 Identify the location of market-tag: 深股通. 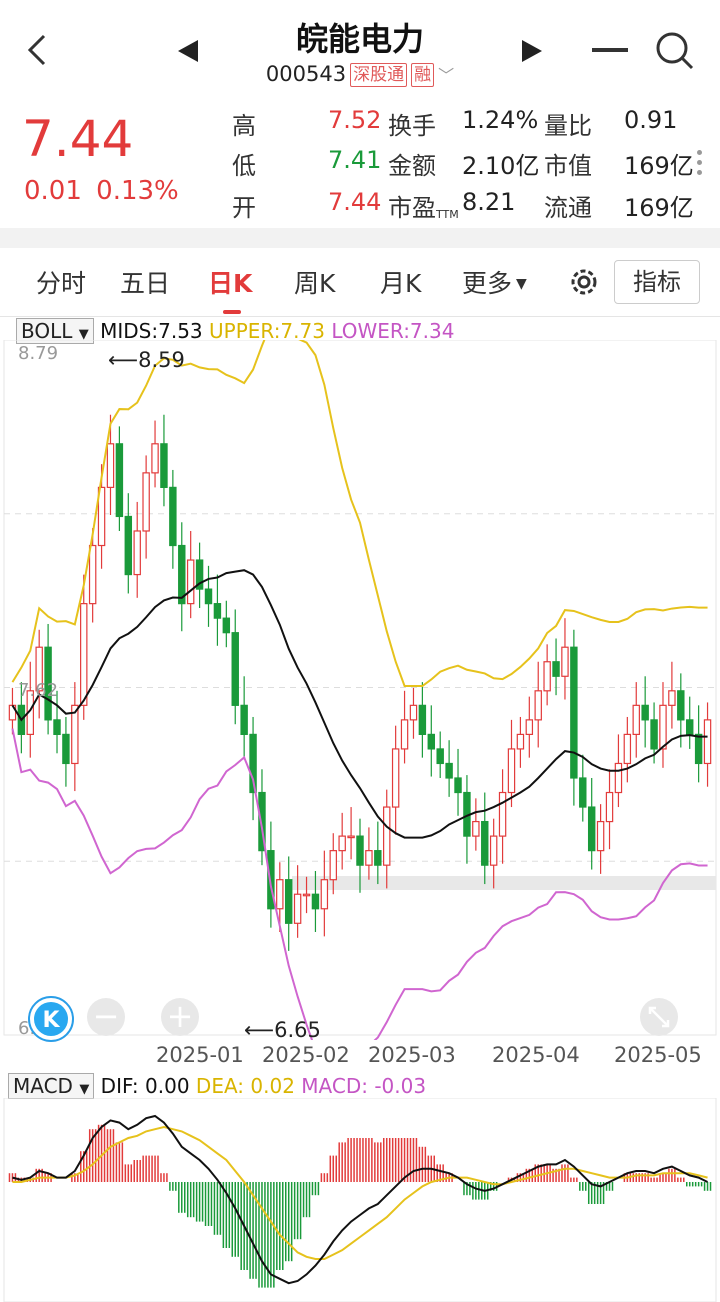
(379, 75).